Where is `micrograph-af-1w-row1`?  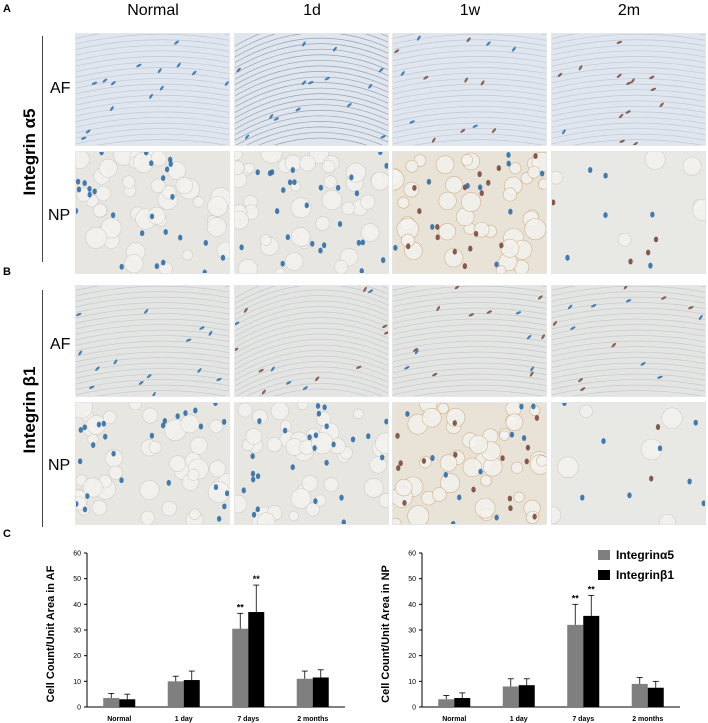
micrograph-af-1w-row1 is located at coordinates (469, 89).